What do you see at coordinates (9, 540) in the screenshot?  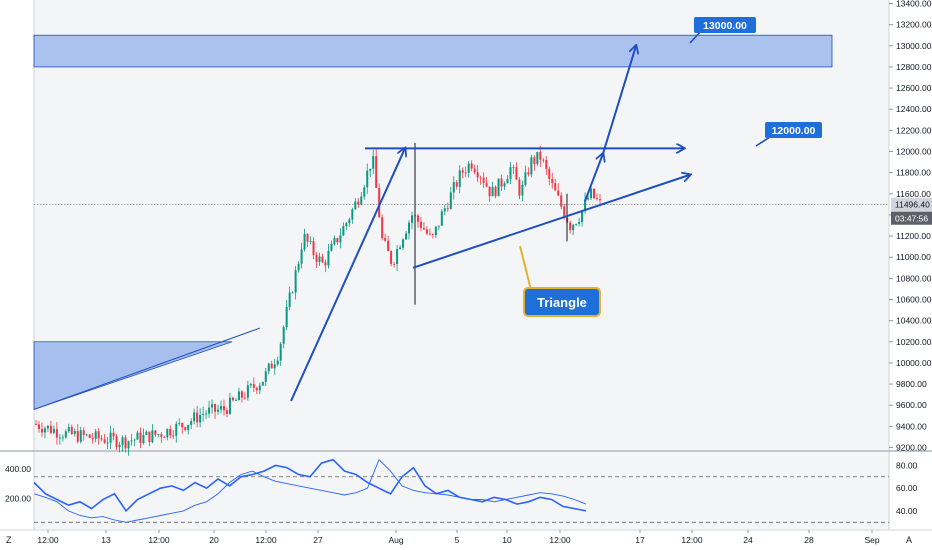 I see `zoom-glyph: Z` at bounding box center [9, 540].